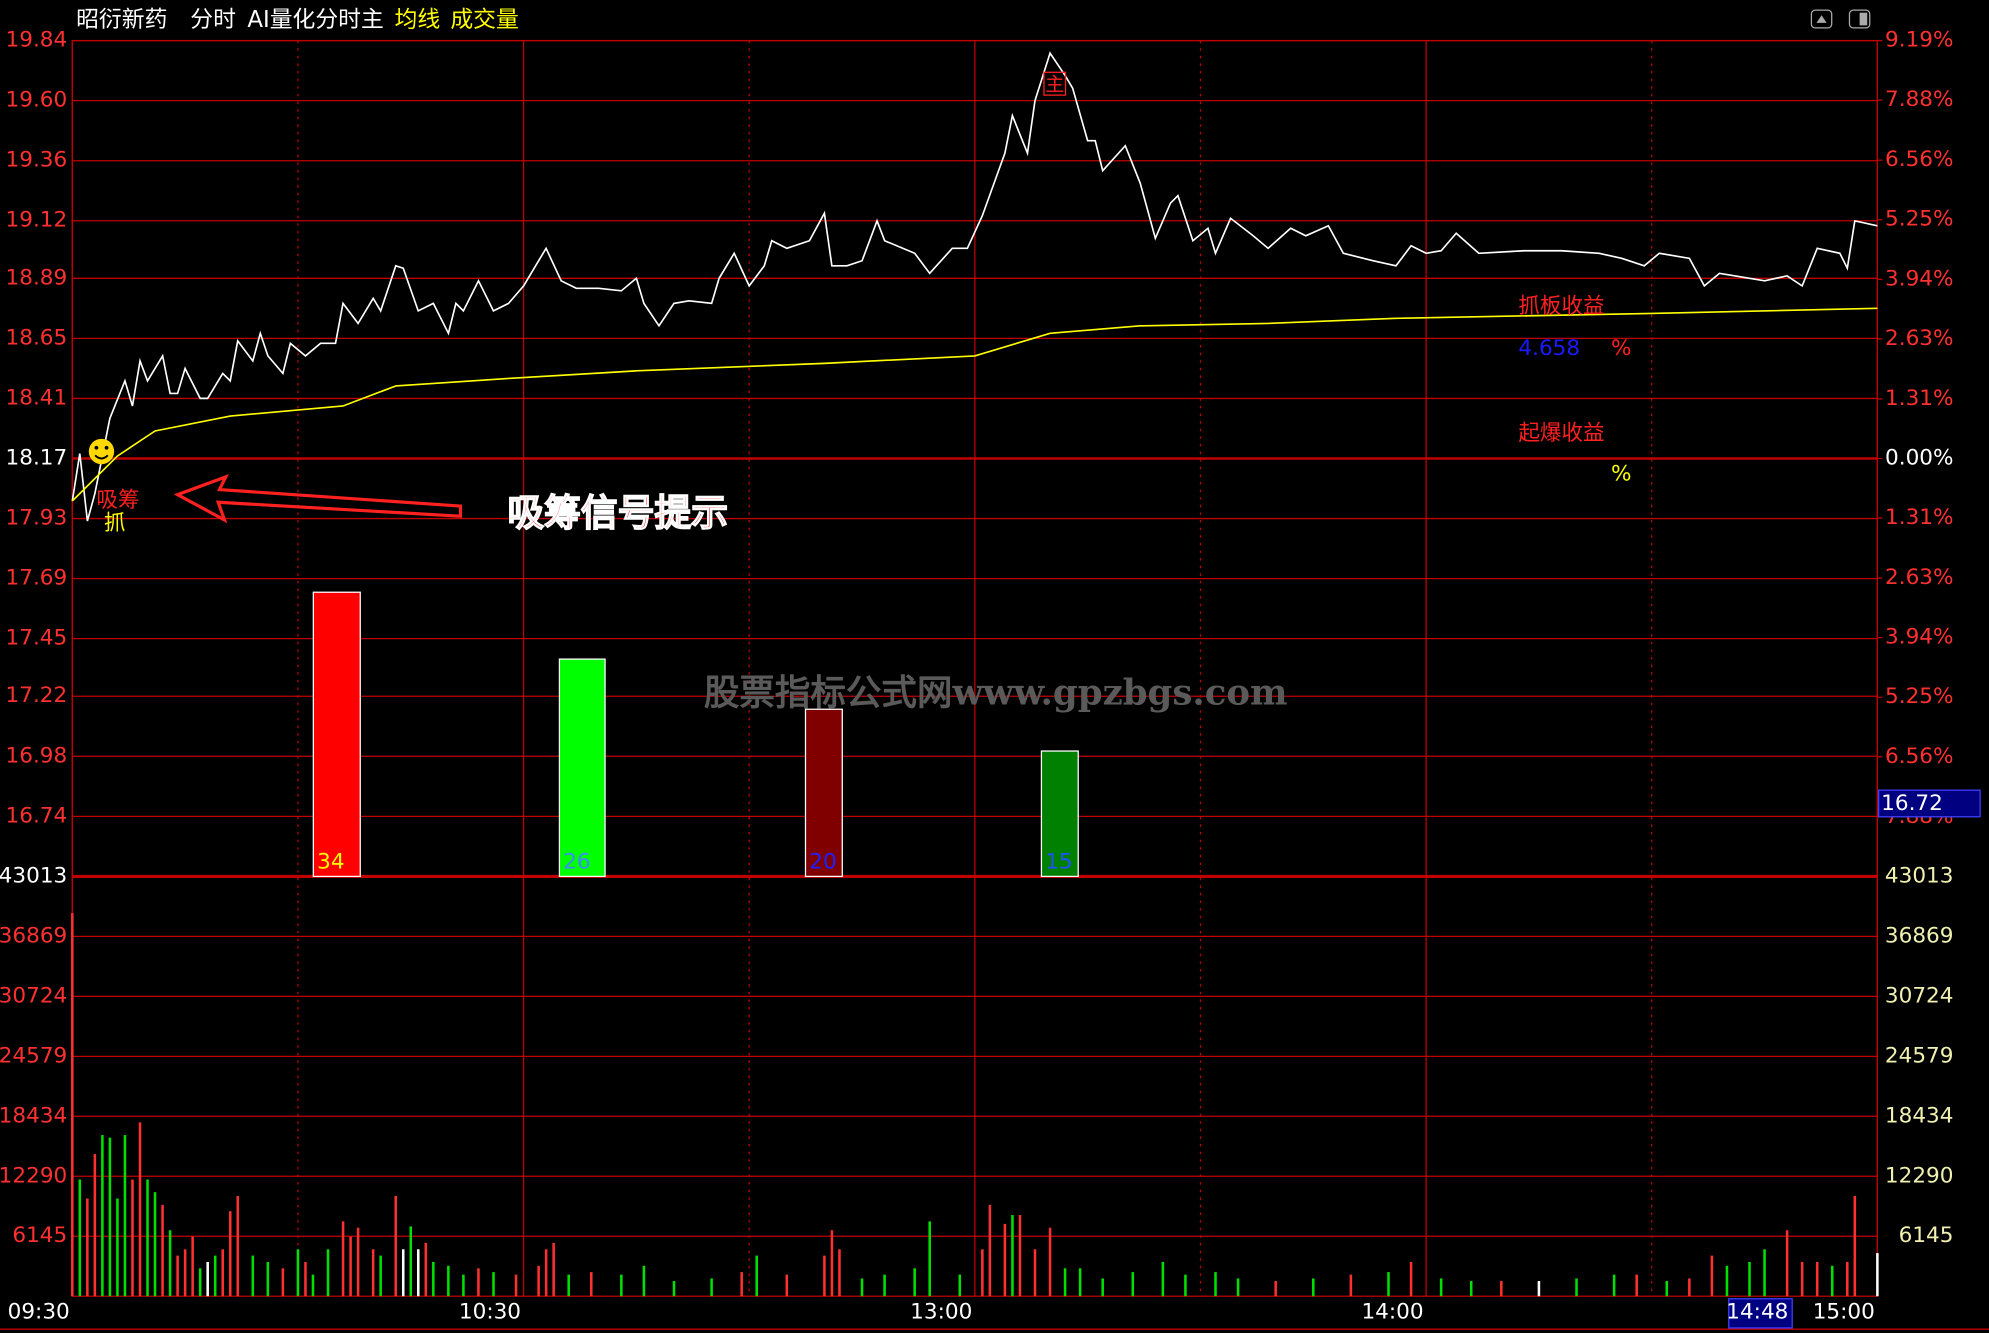 The image size is (1989, 1333). What do you see at coordinates (1926, 1235) in the screenshot?
I see `volume-tick-label-right: 6145` at bounding box center [1926, 1235].